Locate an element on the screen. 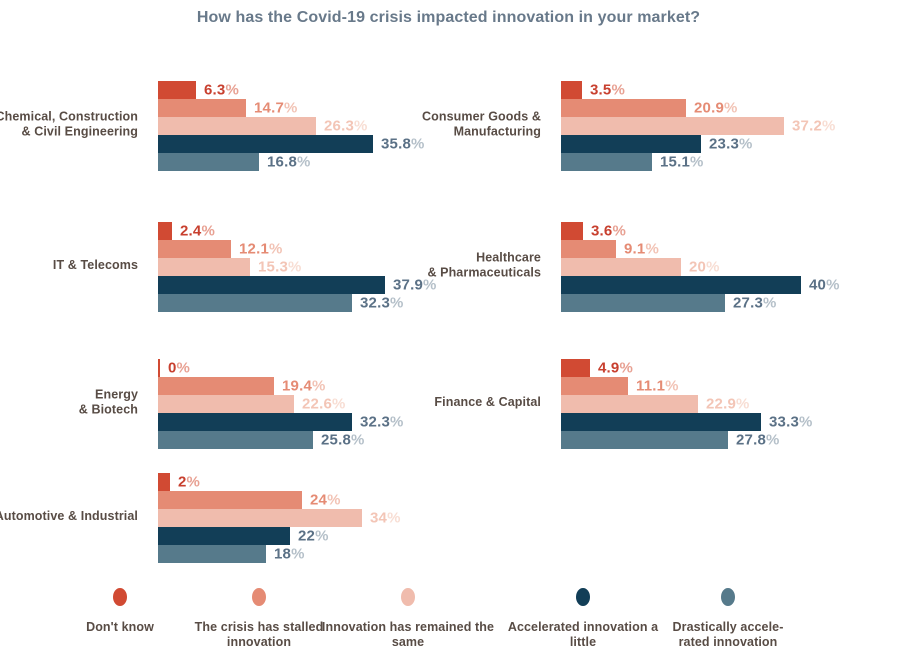 The width and height of the screenshot is (897, 664). bar-value-label: 12.1% is located at coordinates (261, 249).